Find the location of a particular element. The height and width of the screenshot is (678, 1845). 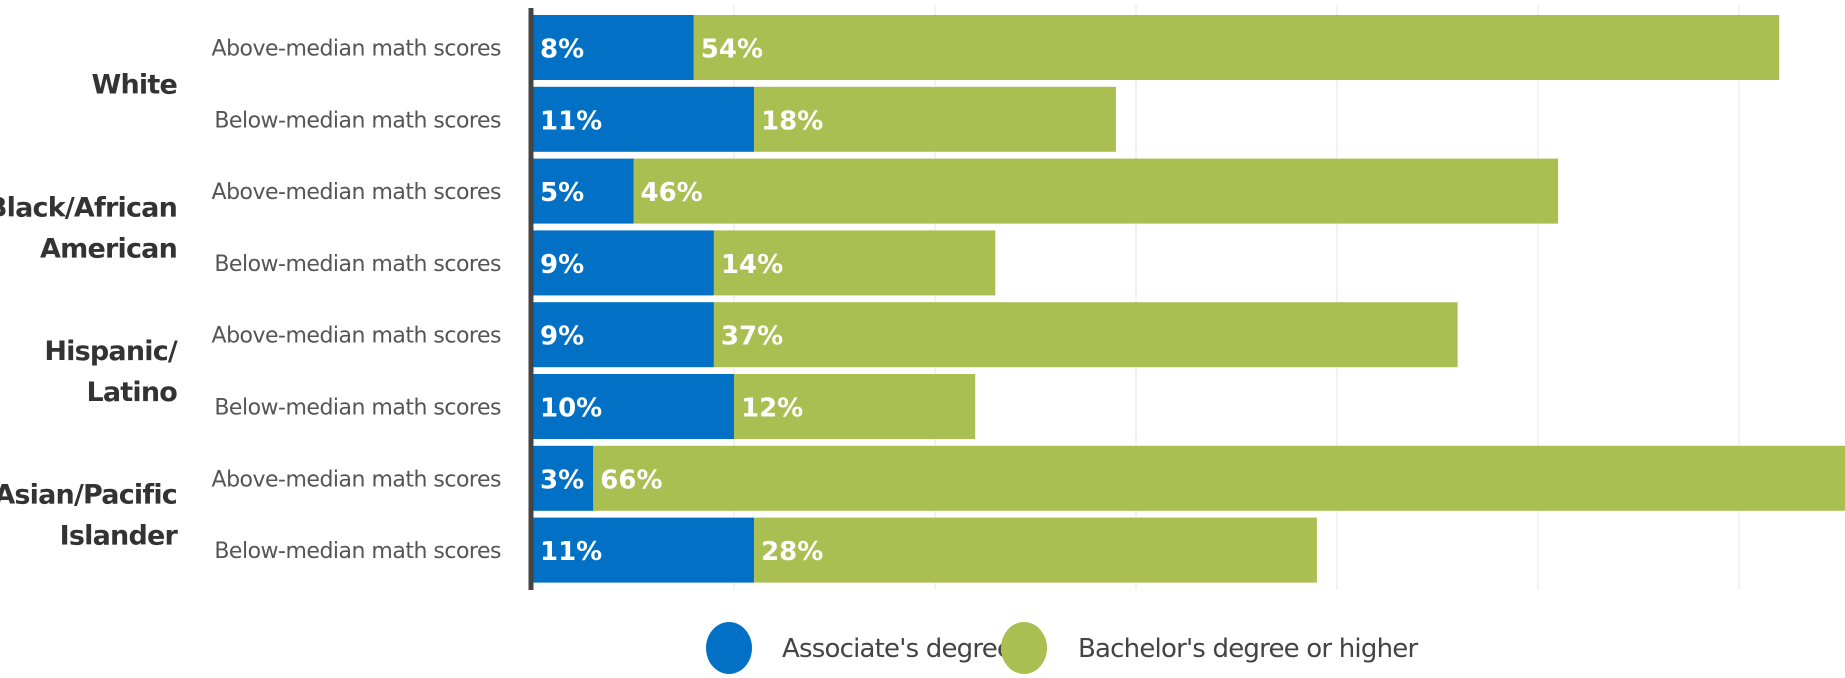

legend-label-1: Bachelor's degree or higher is located at coordinates (1248, 649).